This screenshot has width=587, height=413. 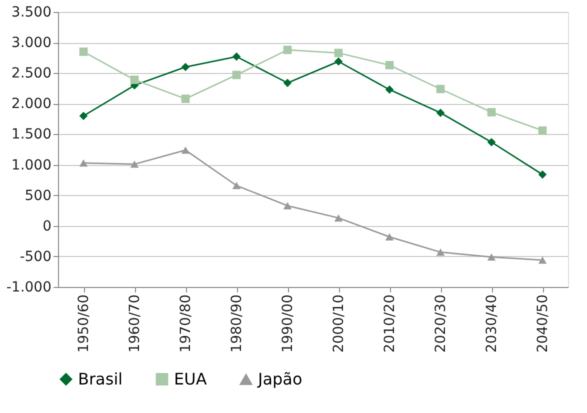 I want to click on x-tick-label: 1990/00, so click(x=288, y=323).